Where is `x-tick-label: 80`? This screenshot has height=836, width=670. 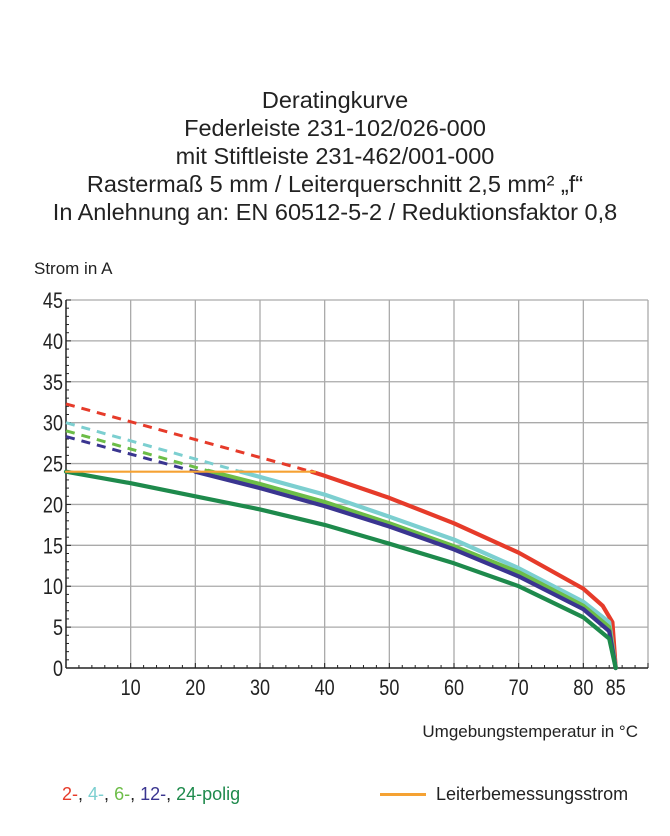
x-tick-label: 80 is located at coordinates (583, 688).